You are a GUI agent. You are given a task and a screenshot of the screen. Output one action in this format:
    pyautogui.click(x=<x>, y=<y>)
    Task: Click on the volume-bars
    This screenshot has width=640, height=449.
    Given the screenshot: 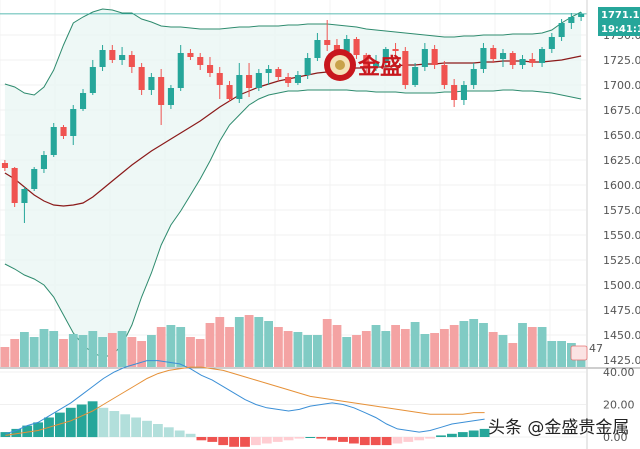 What is the action you would take?
    pyautogui.click(x=293, y=341)
    